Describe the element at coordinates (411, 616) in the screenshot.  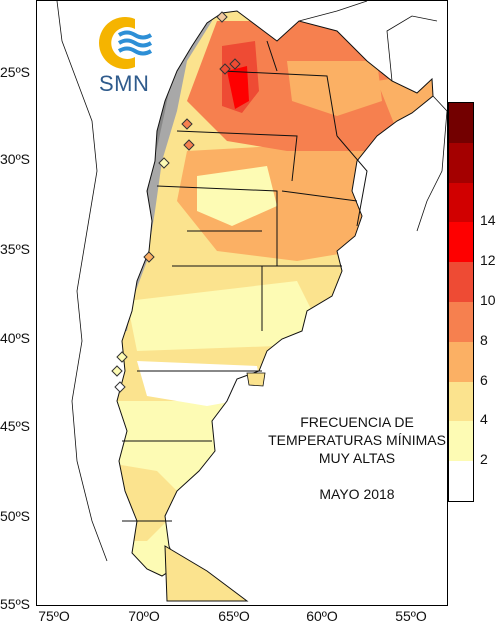
I see `lon-label-55o: 55ºO` at that location.